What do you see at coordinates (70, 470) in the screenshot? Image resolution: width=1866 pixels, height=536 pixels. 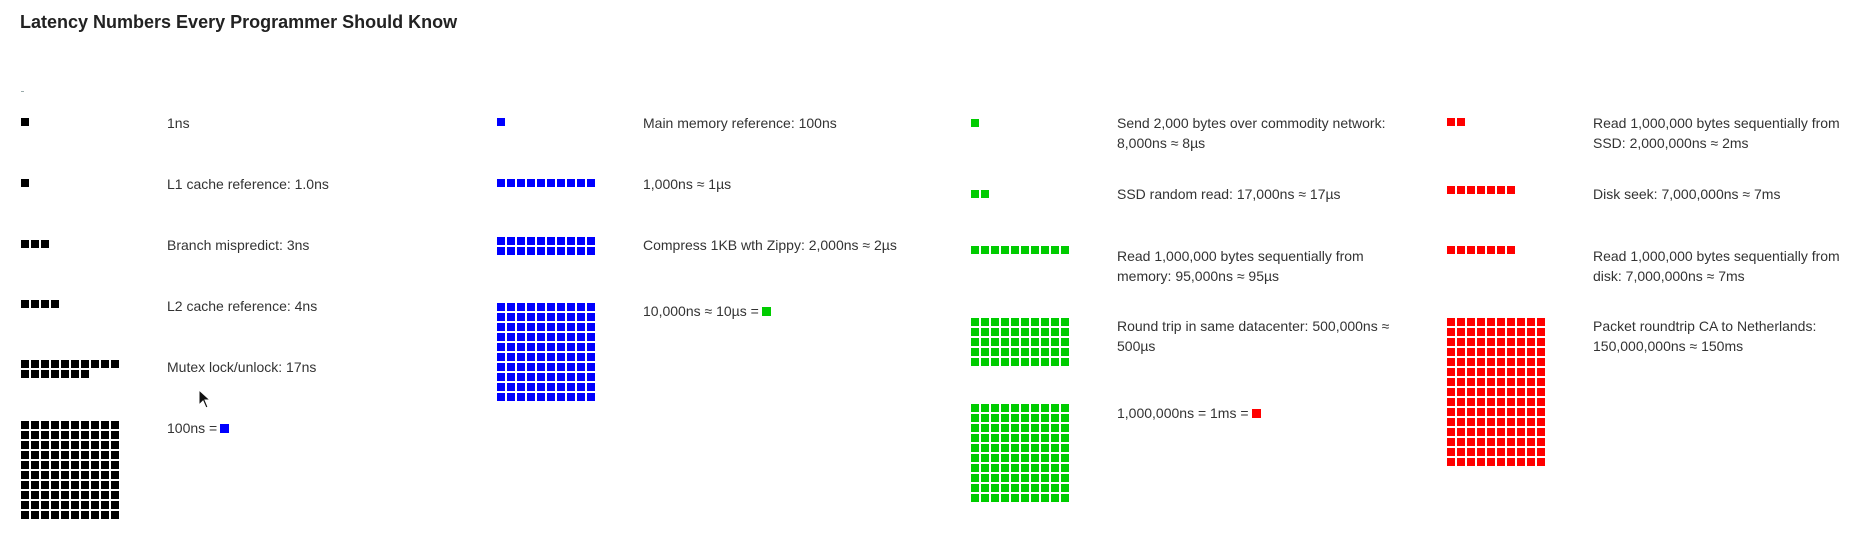 I see `hundred-ns-squares` at bounding box center [70, 470].